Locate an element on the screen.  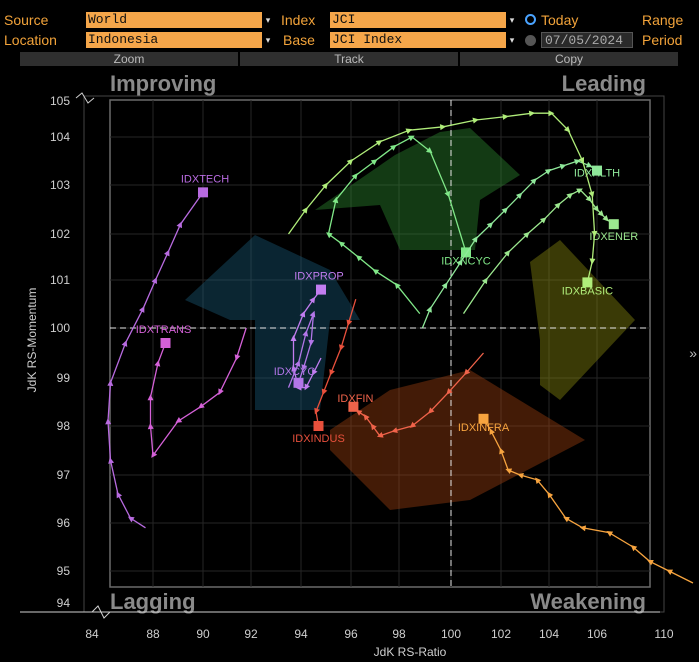
expand-panel-icon: » is located at coordinates (693, 353).